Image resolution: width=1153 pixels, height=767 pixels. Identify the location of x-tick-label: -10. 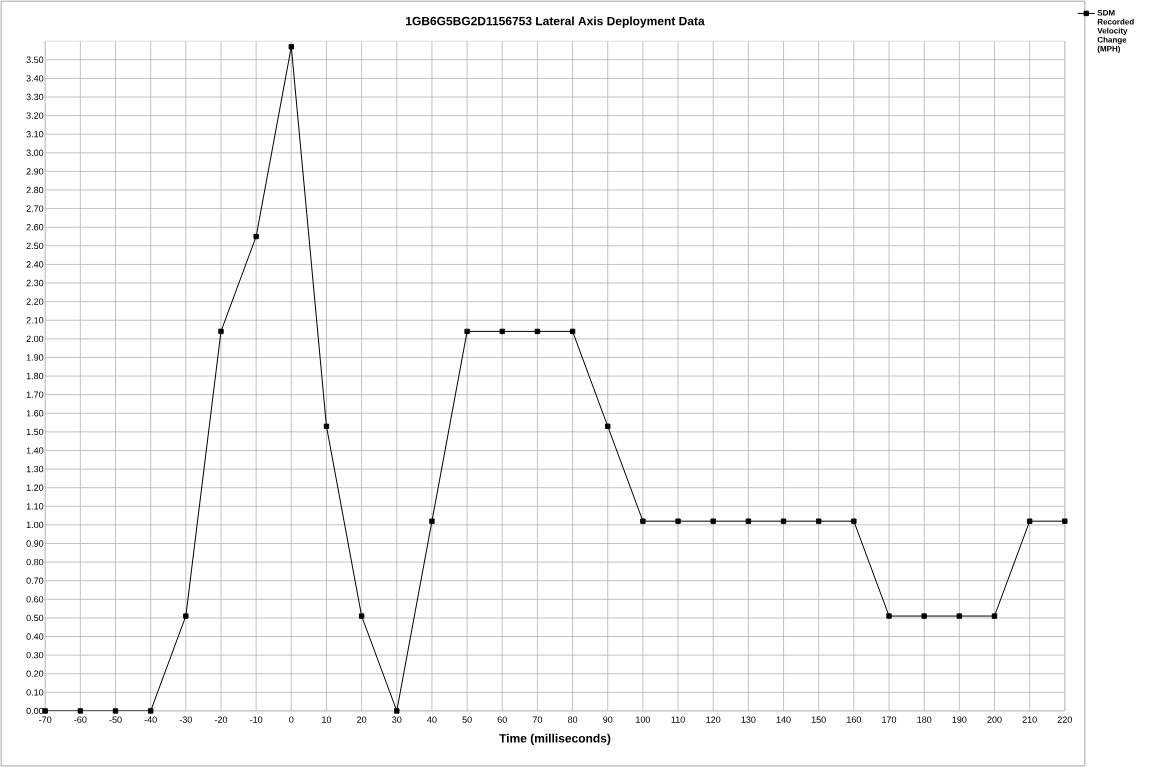
(256, 719).